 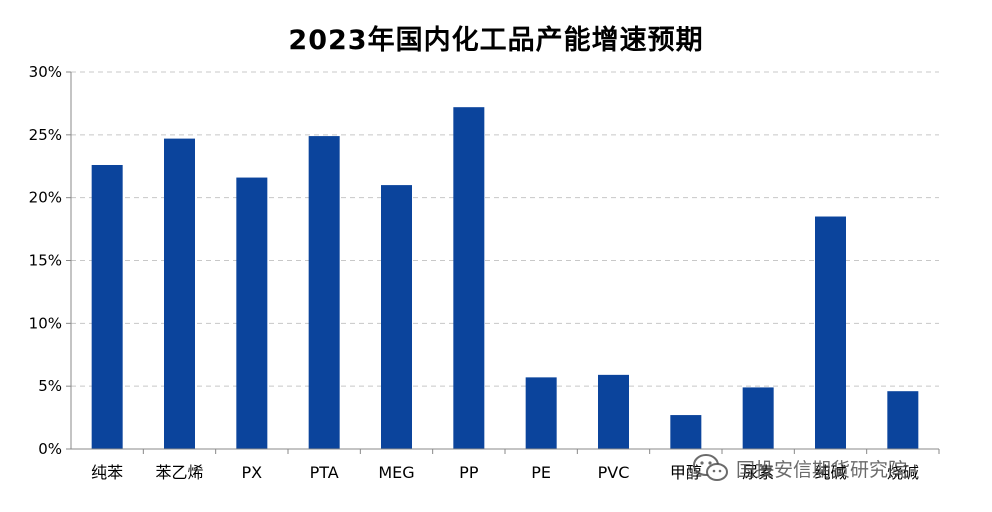 I want to click on y-tick-label: 30%, so click(x=45, y=72).